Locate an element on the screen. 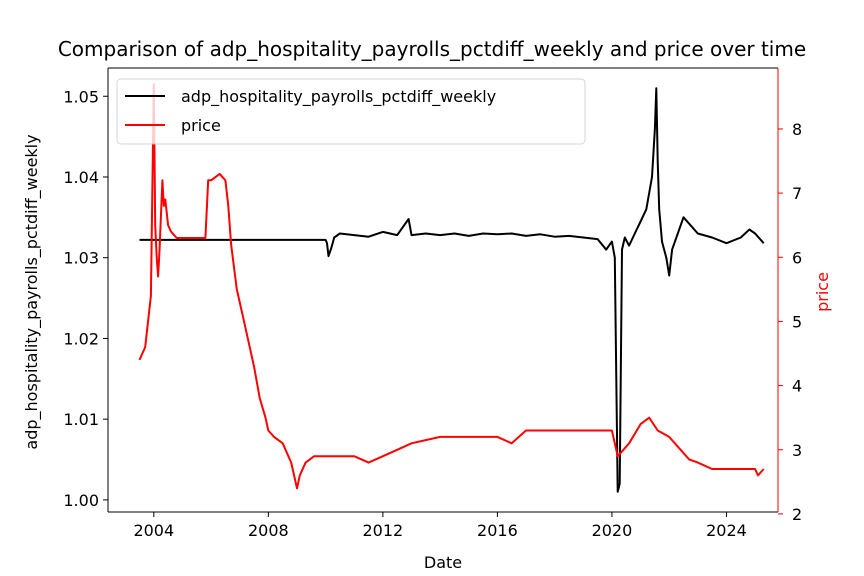 This screenshot has width=864, height=576. y-left-tick-label: 1.03 is located at coordinates (81, 258).